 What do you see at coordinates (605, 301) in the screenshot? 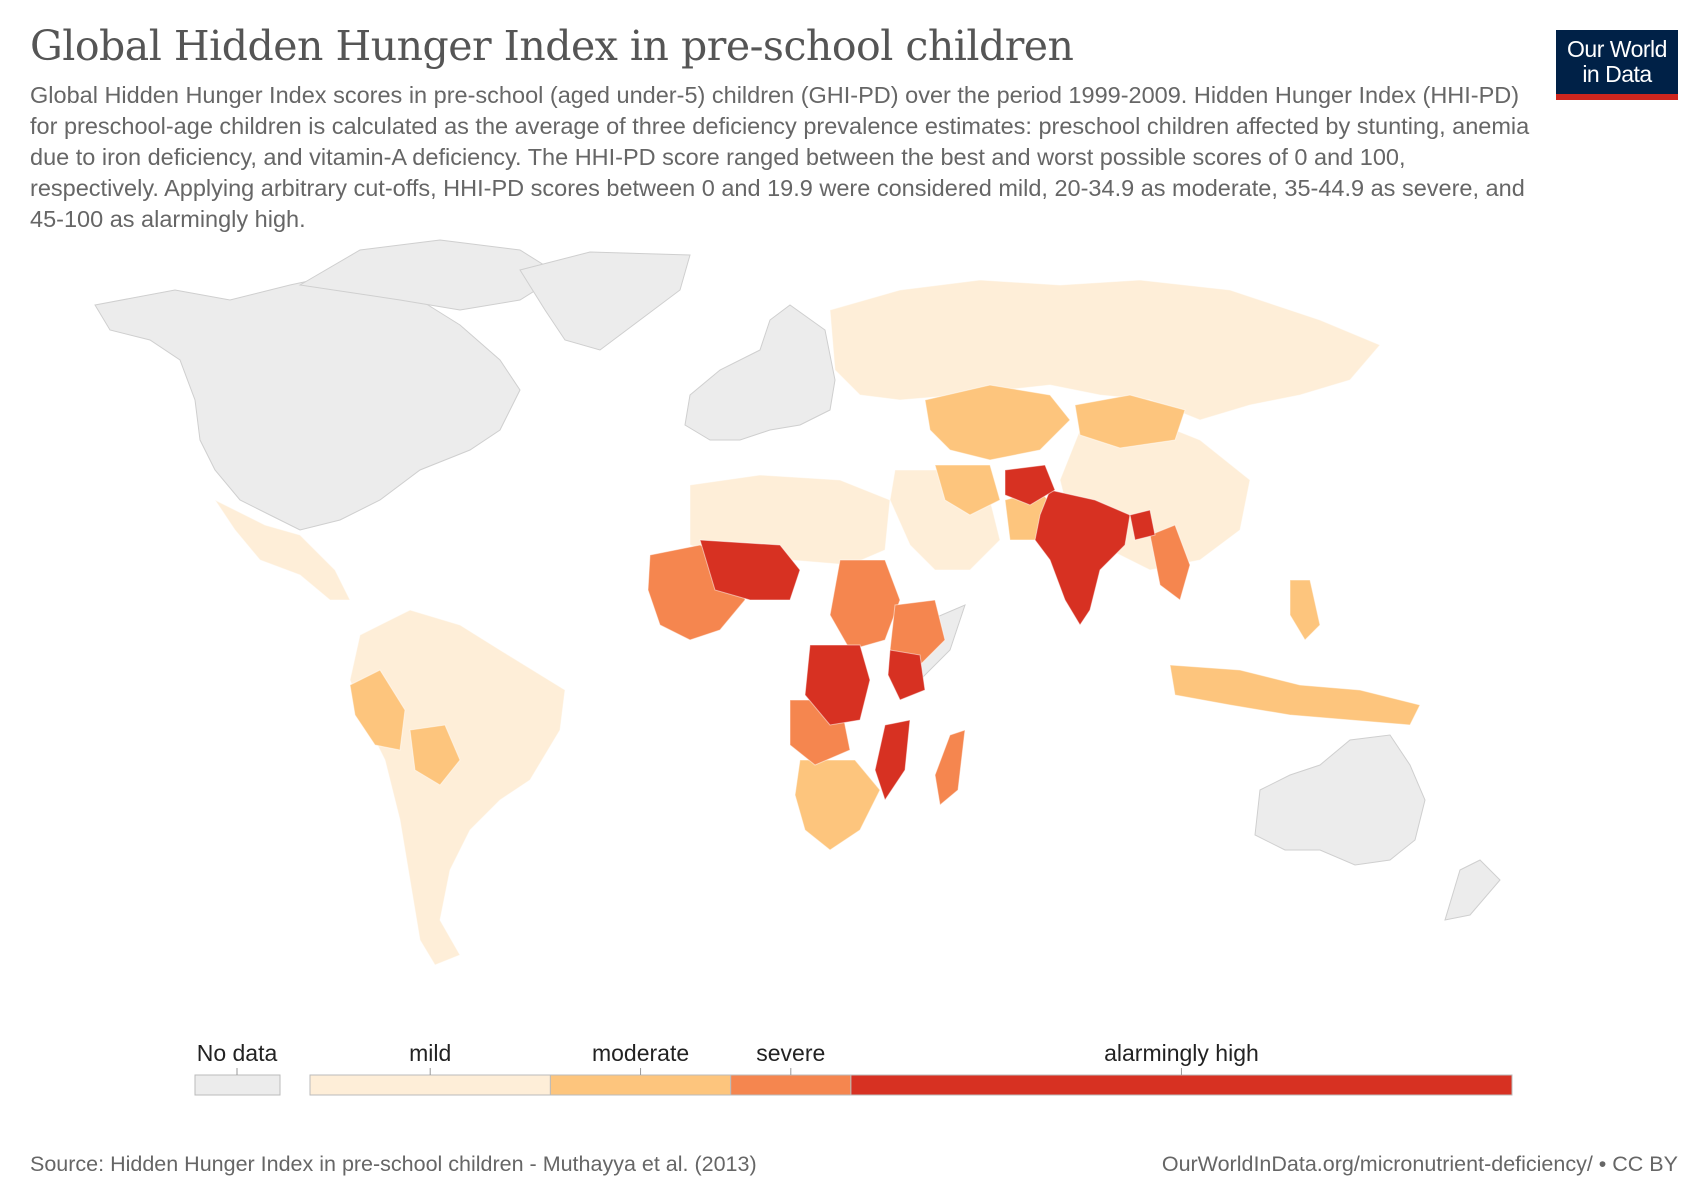
I see `region-greenland` at bounding box center [605, 301].